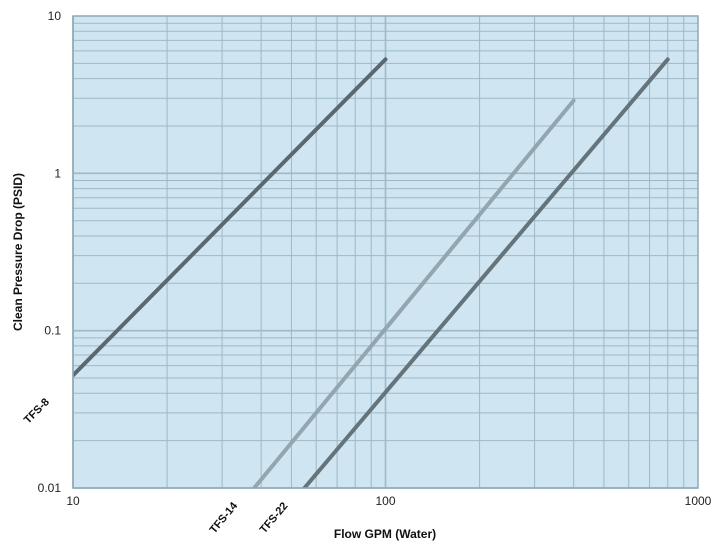  I want to click on x-tick-labels: 10 100 1000, so click(388, 501).